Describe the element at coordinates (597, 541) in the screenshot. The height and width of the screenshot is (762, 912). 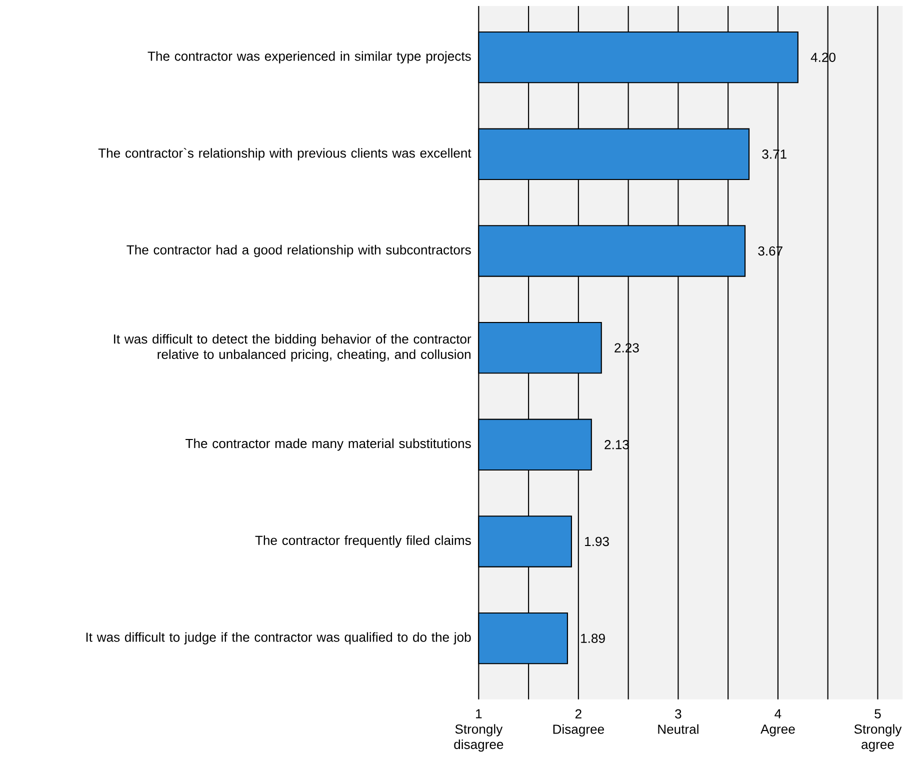
I see `data-label: 1.93` at that location.